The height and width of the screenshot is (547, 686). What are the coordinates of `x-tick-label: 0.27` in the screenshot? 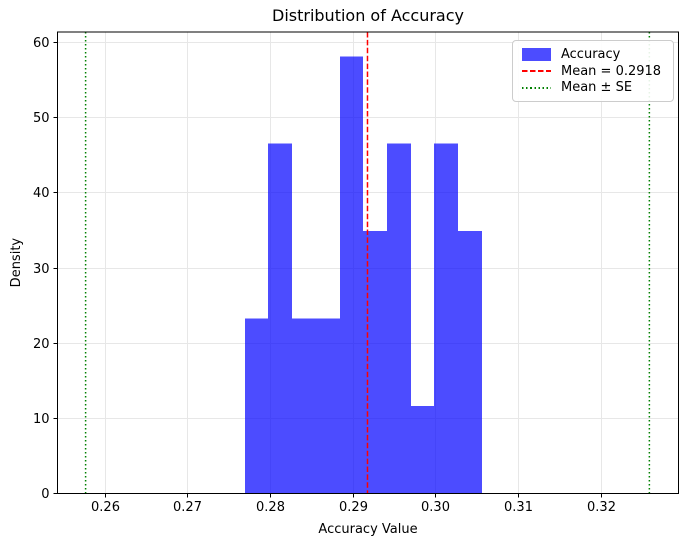 It's located at (187, 507).